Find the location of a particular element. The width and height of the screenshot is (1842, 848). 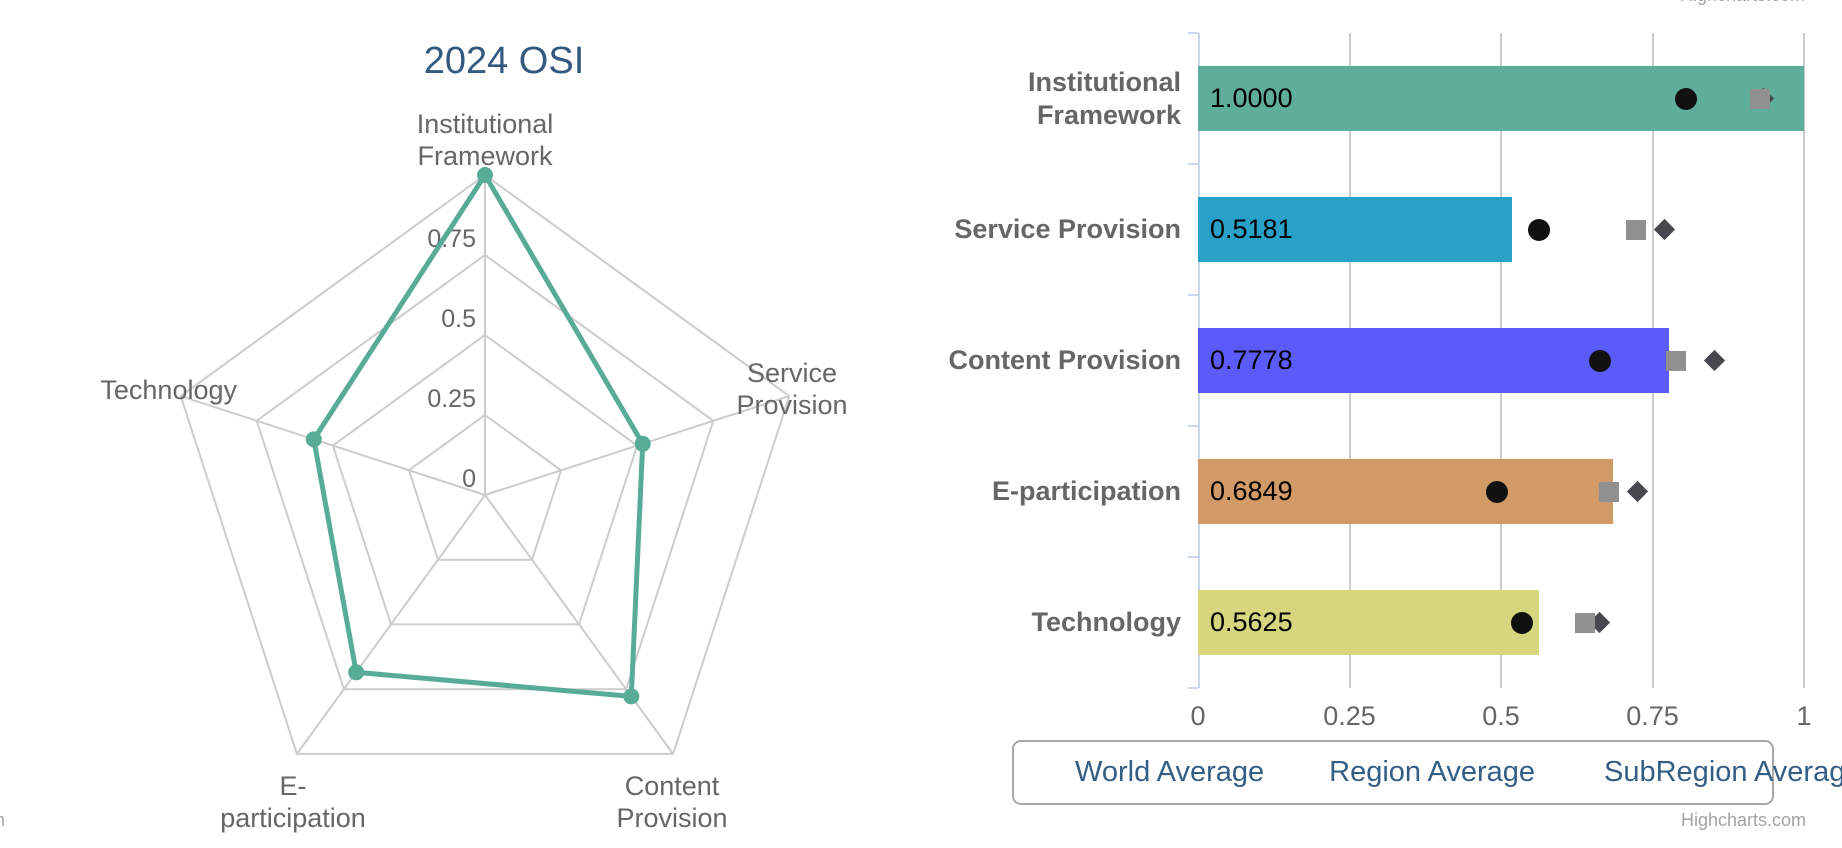

world-average-circle-icon is located at coordinates (1050, 772).